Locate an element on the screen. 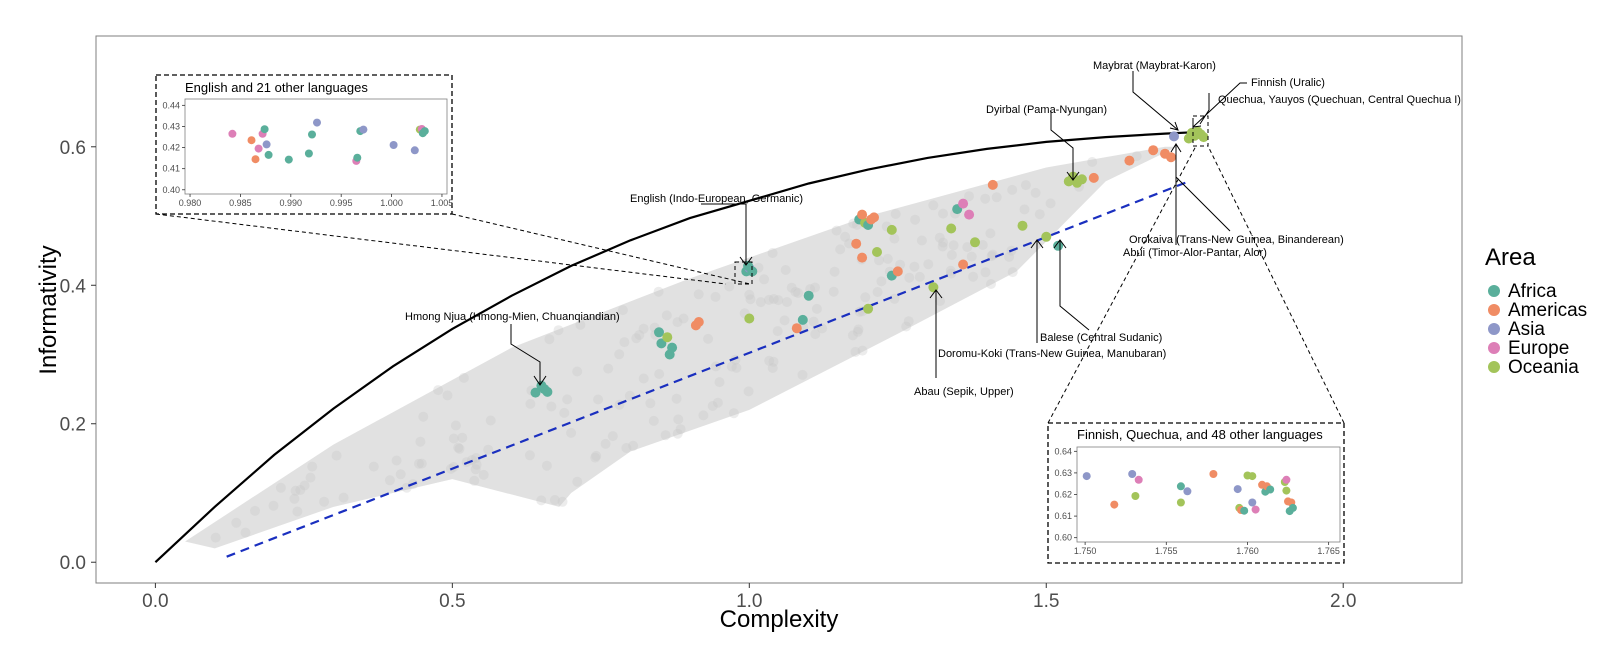 This screenshot has height=652, width=1618. x-tick-label: 0.5 is located at coordinates (452, 601).